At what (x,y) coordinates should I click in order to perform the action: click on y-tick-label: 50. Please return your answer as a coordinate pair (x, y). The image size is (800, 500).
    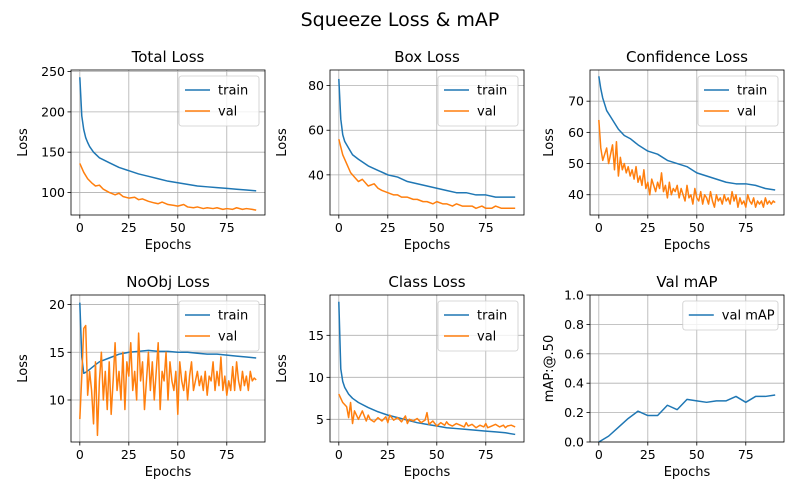
    Looking at the image, I should click on (576, 163).